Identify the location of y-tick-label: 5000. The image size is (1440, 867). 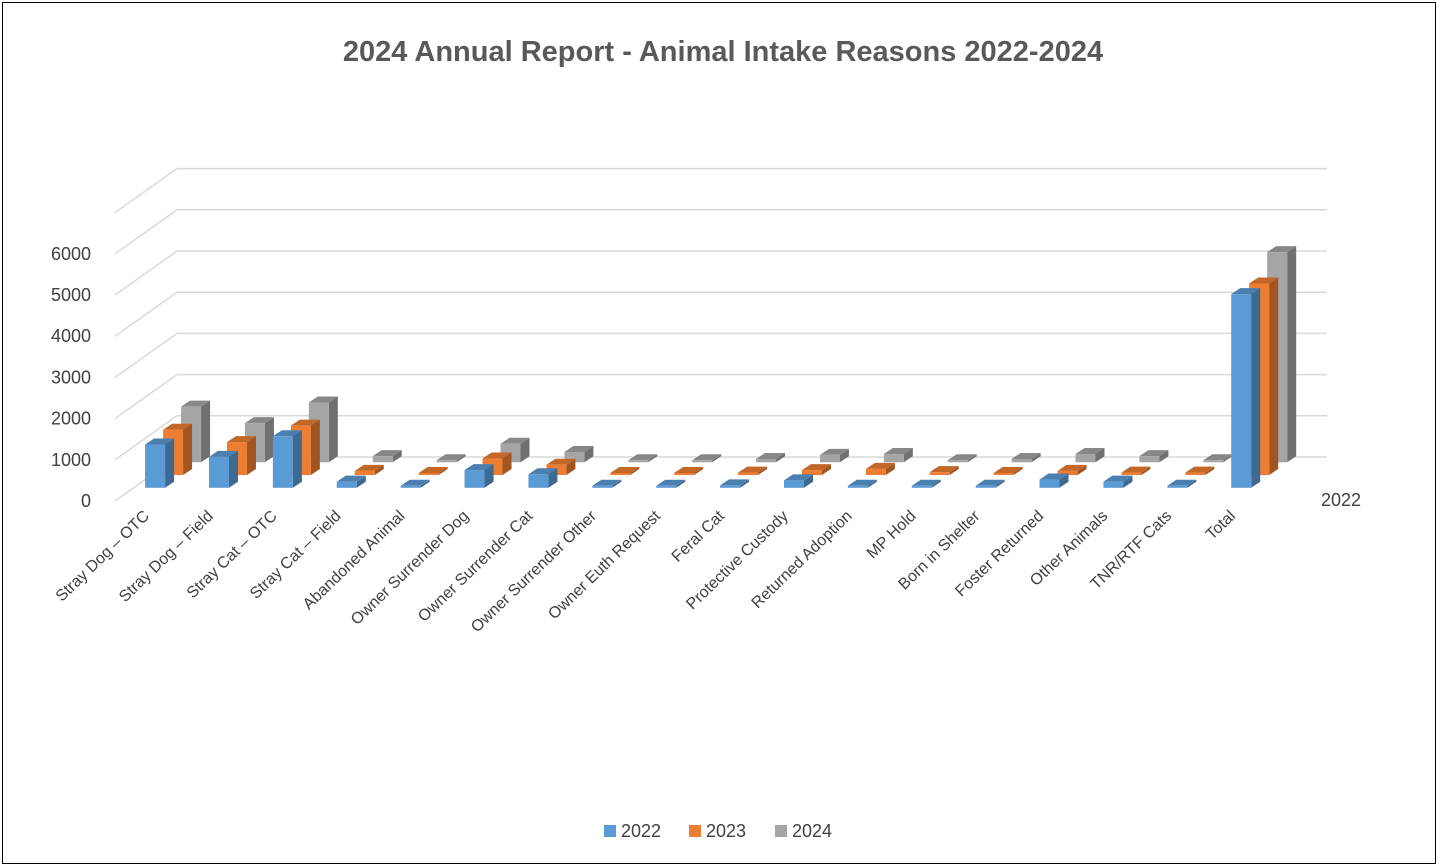
(71, 295).